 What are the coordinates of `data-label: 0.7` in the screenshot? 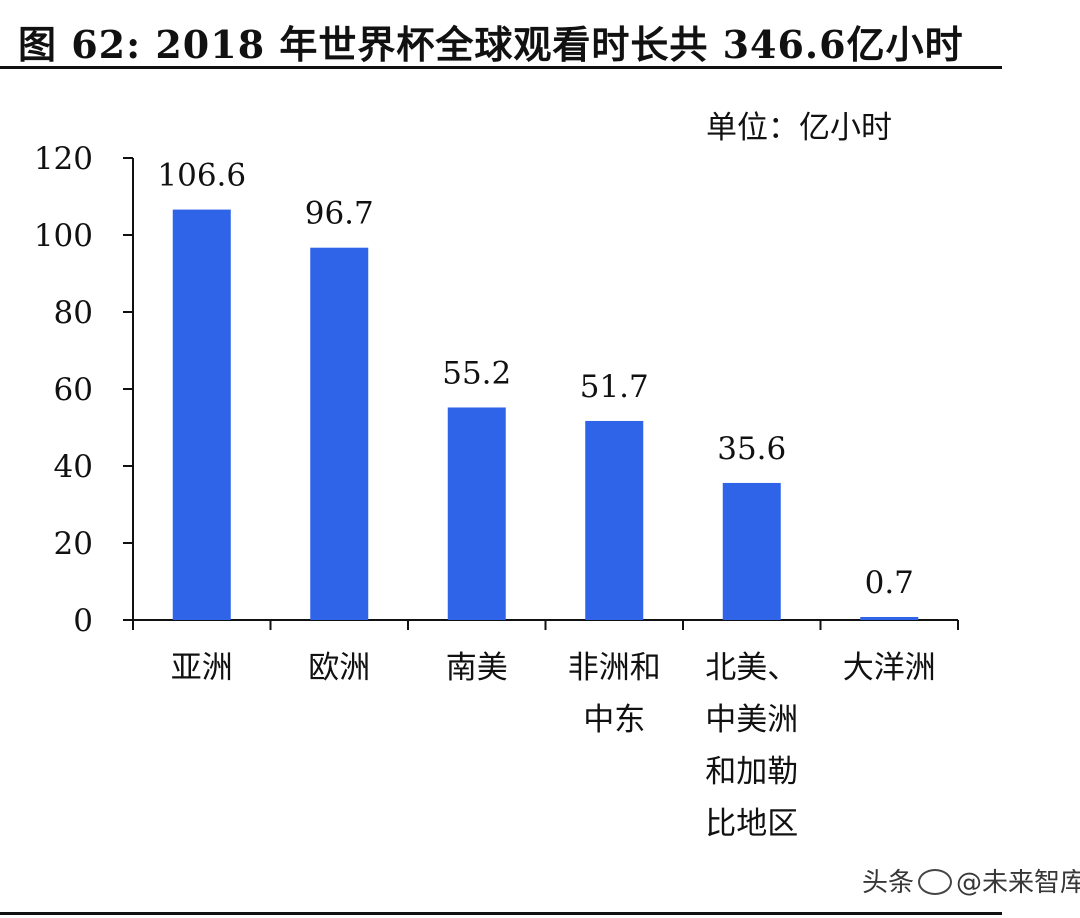 It's located at (889, 583).